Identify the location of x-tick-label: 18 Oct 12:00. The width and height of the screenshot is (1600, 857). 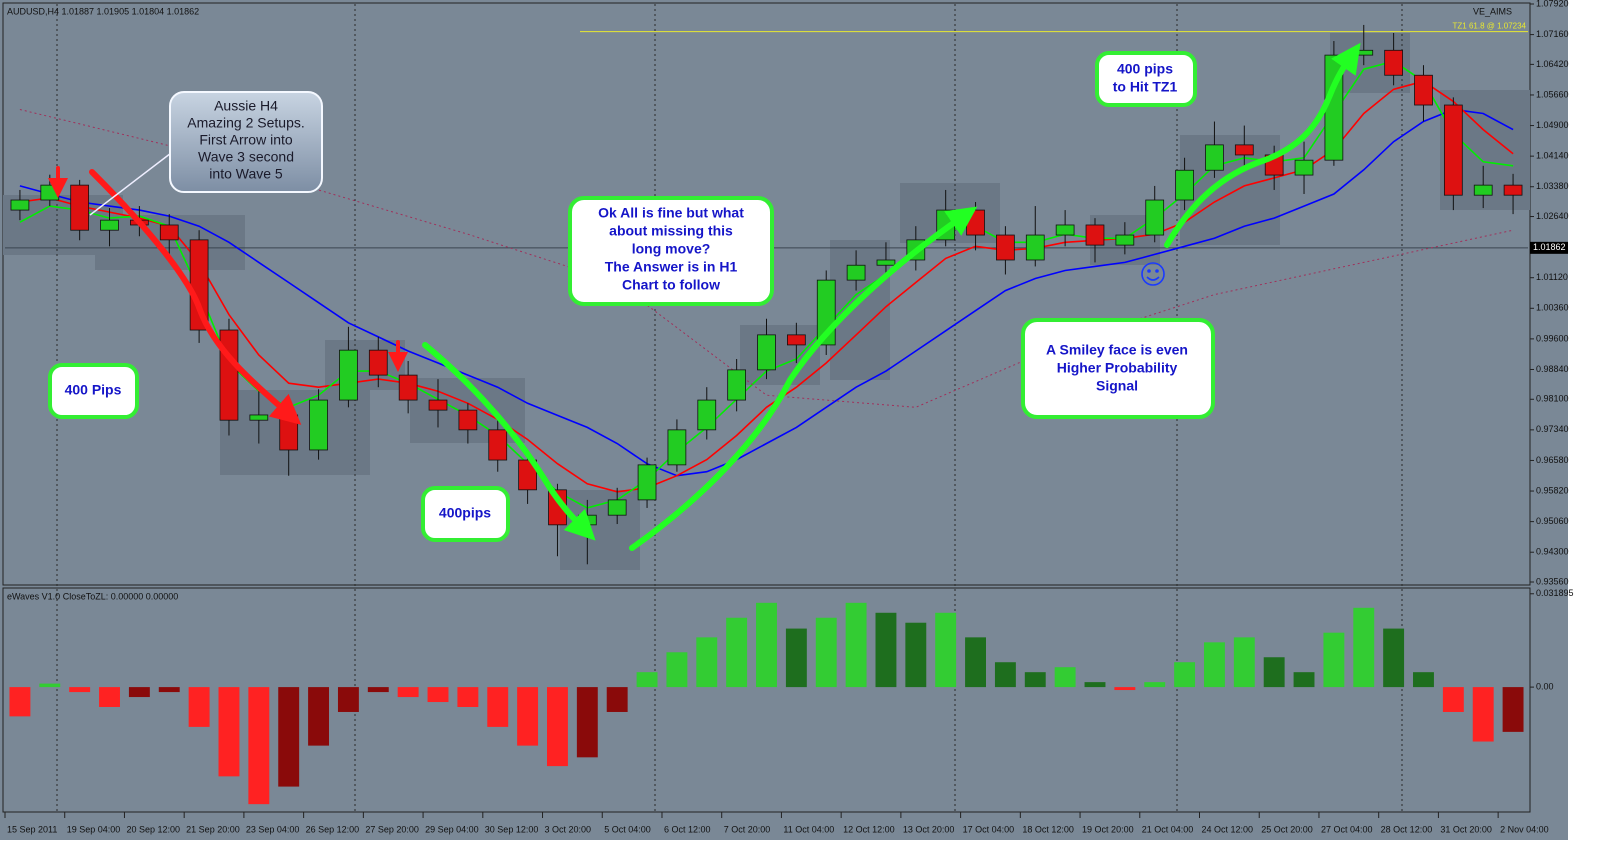
(1048, 829).